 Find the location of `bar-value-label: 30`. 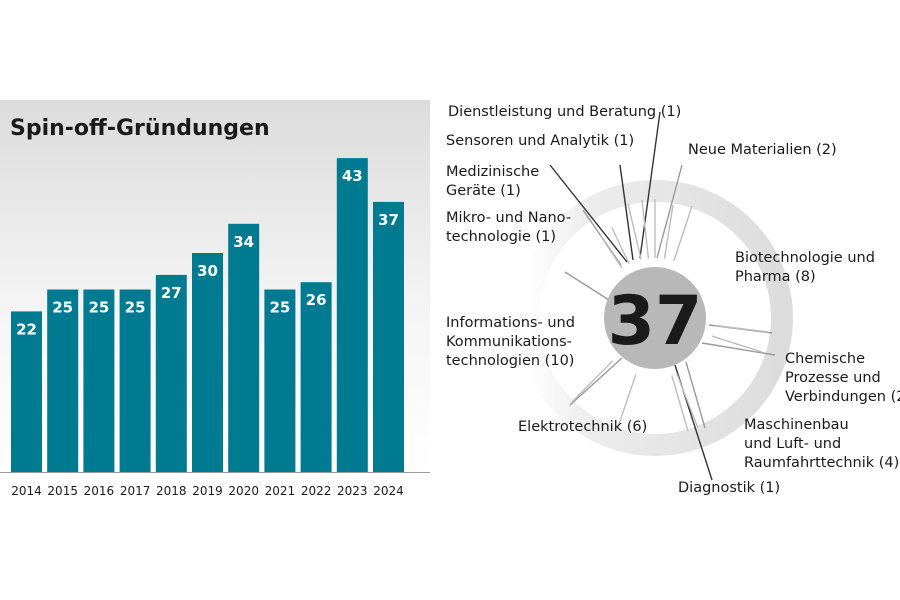

bar-value-label: 30 is located at coordinates (207, 271).